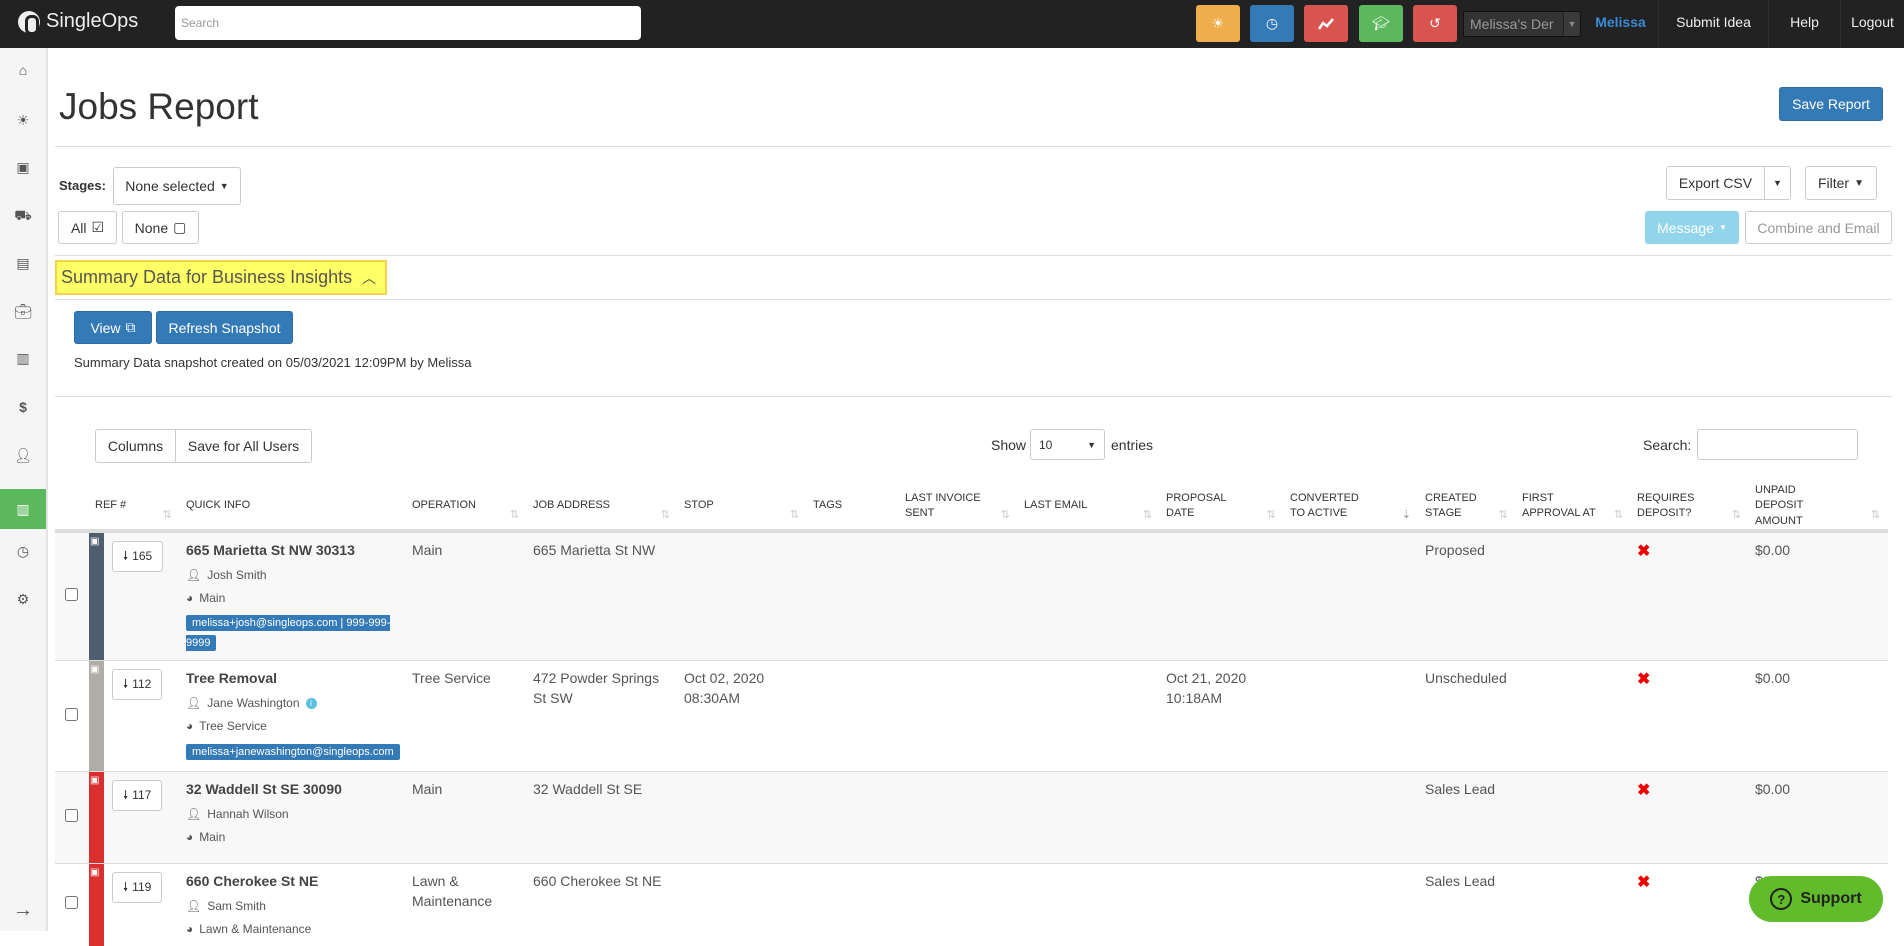 This screenshot has height=946, width=1904. Describe the element at coordinates (1573, 508) in the screenshot. I see `column-header-first-approval-at: FIRST APPROVAL AT ⇅` at that location.